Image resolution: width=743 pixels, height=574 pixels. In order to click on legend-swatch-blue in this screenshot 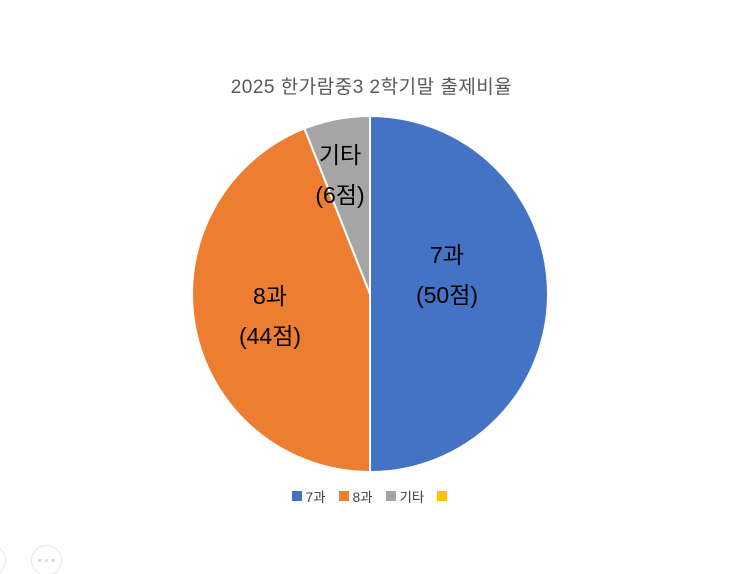, I will do `click(296, 496)`.